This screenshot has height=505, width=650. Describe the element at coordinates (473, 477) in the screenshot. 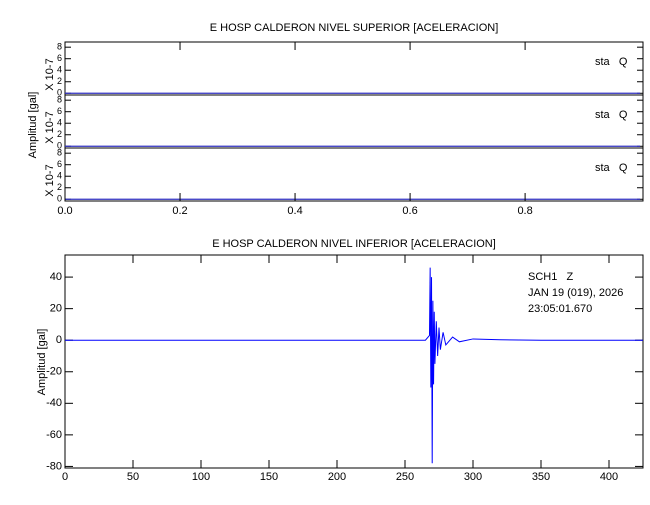

I see `x-tick-label: 300` at that location.